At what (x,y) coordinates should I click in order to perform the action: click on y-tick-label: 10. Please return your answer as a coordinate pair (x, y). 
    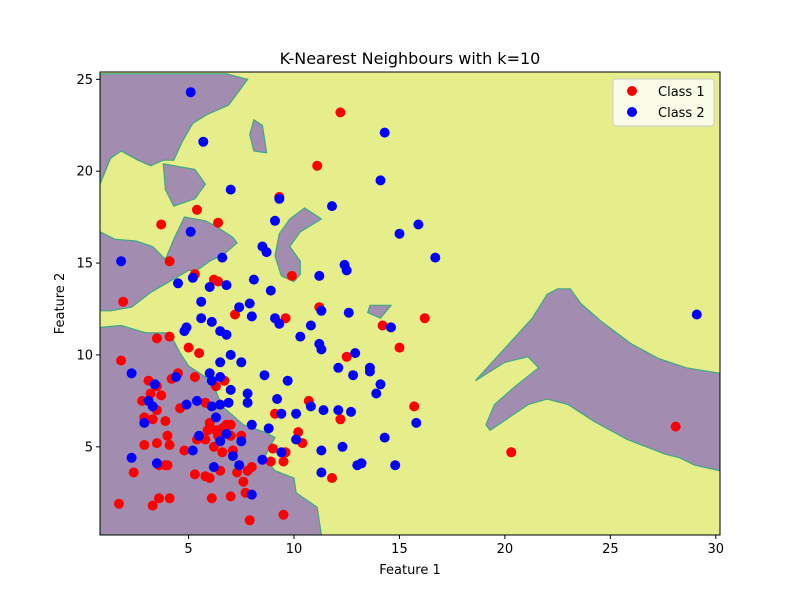
    Looking at the image, I should click on (84, 355).